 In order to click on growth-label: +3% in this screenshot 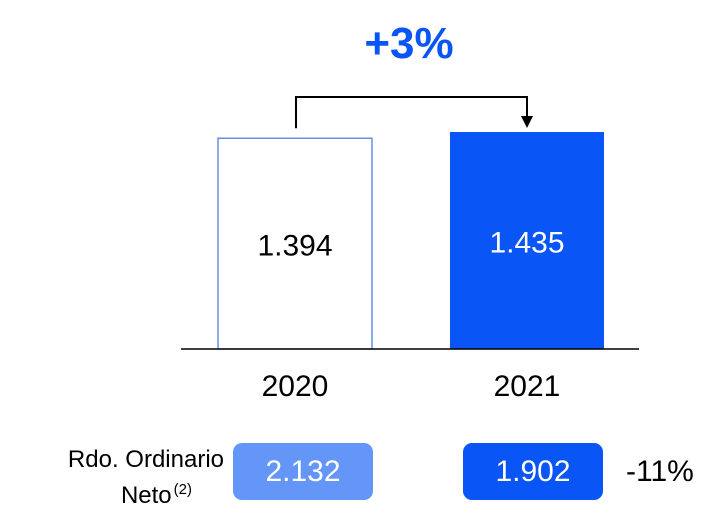, I will do `click(408, 43)`.